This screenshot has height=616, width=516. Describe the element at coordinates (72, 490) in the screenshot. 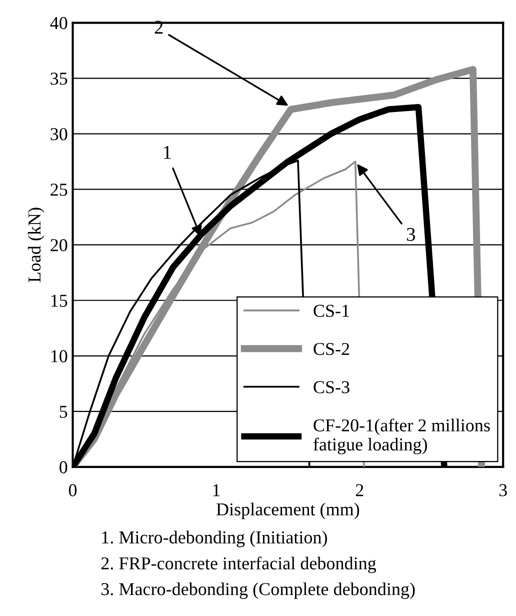

I see `x-tick-label: 0` at that location.